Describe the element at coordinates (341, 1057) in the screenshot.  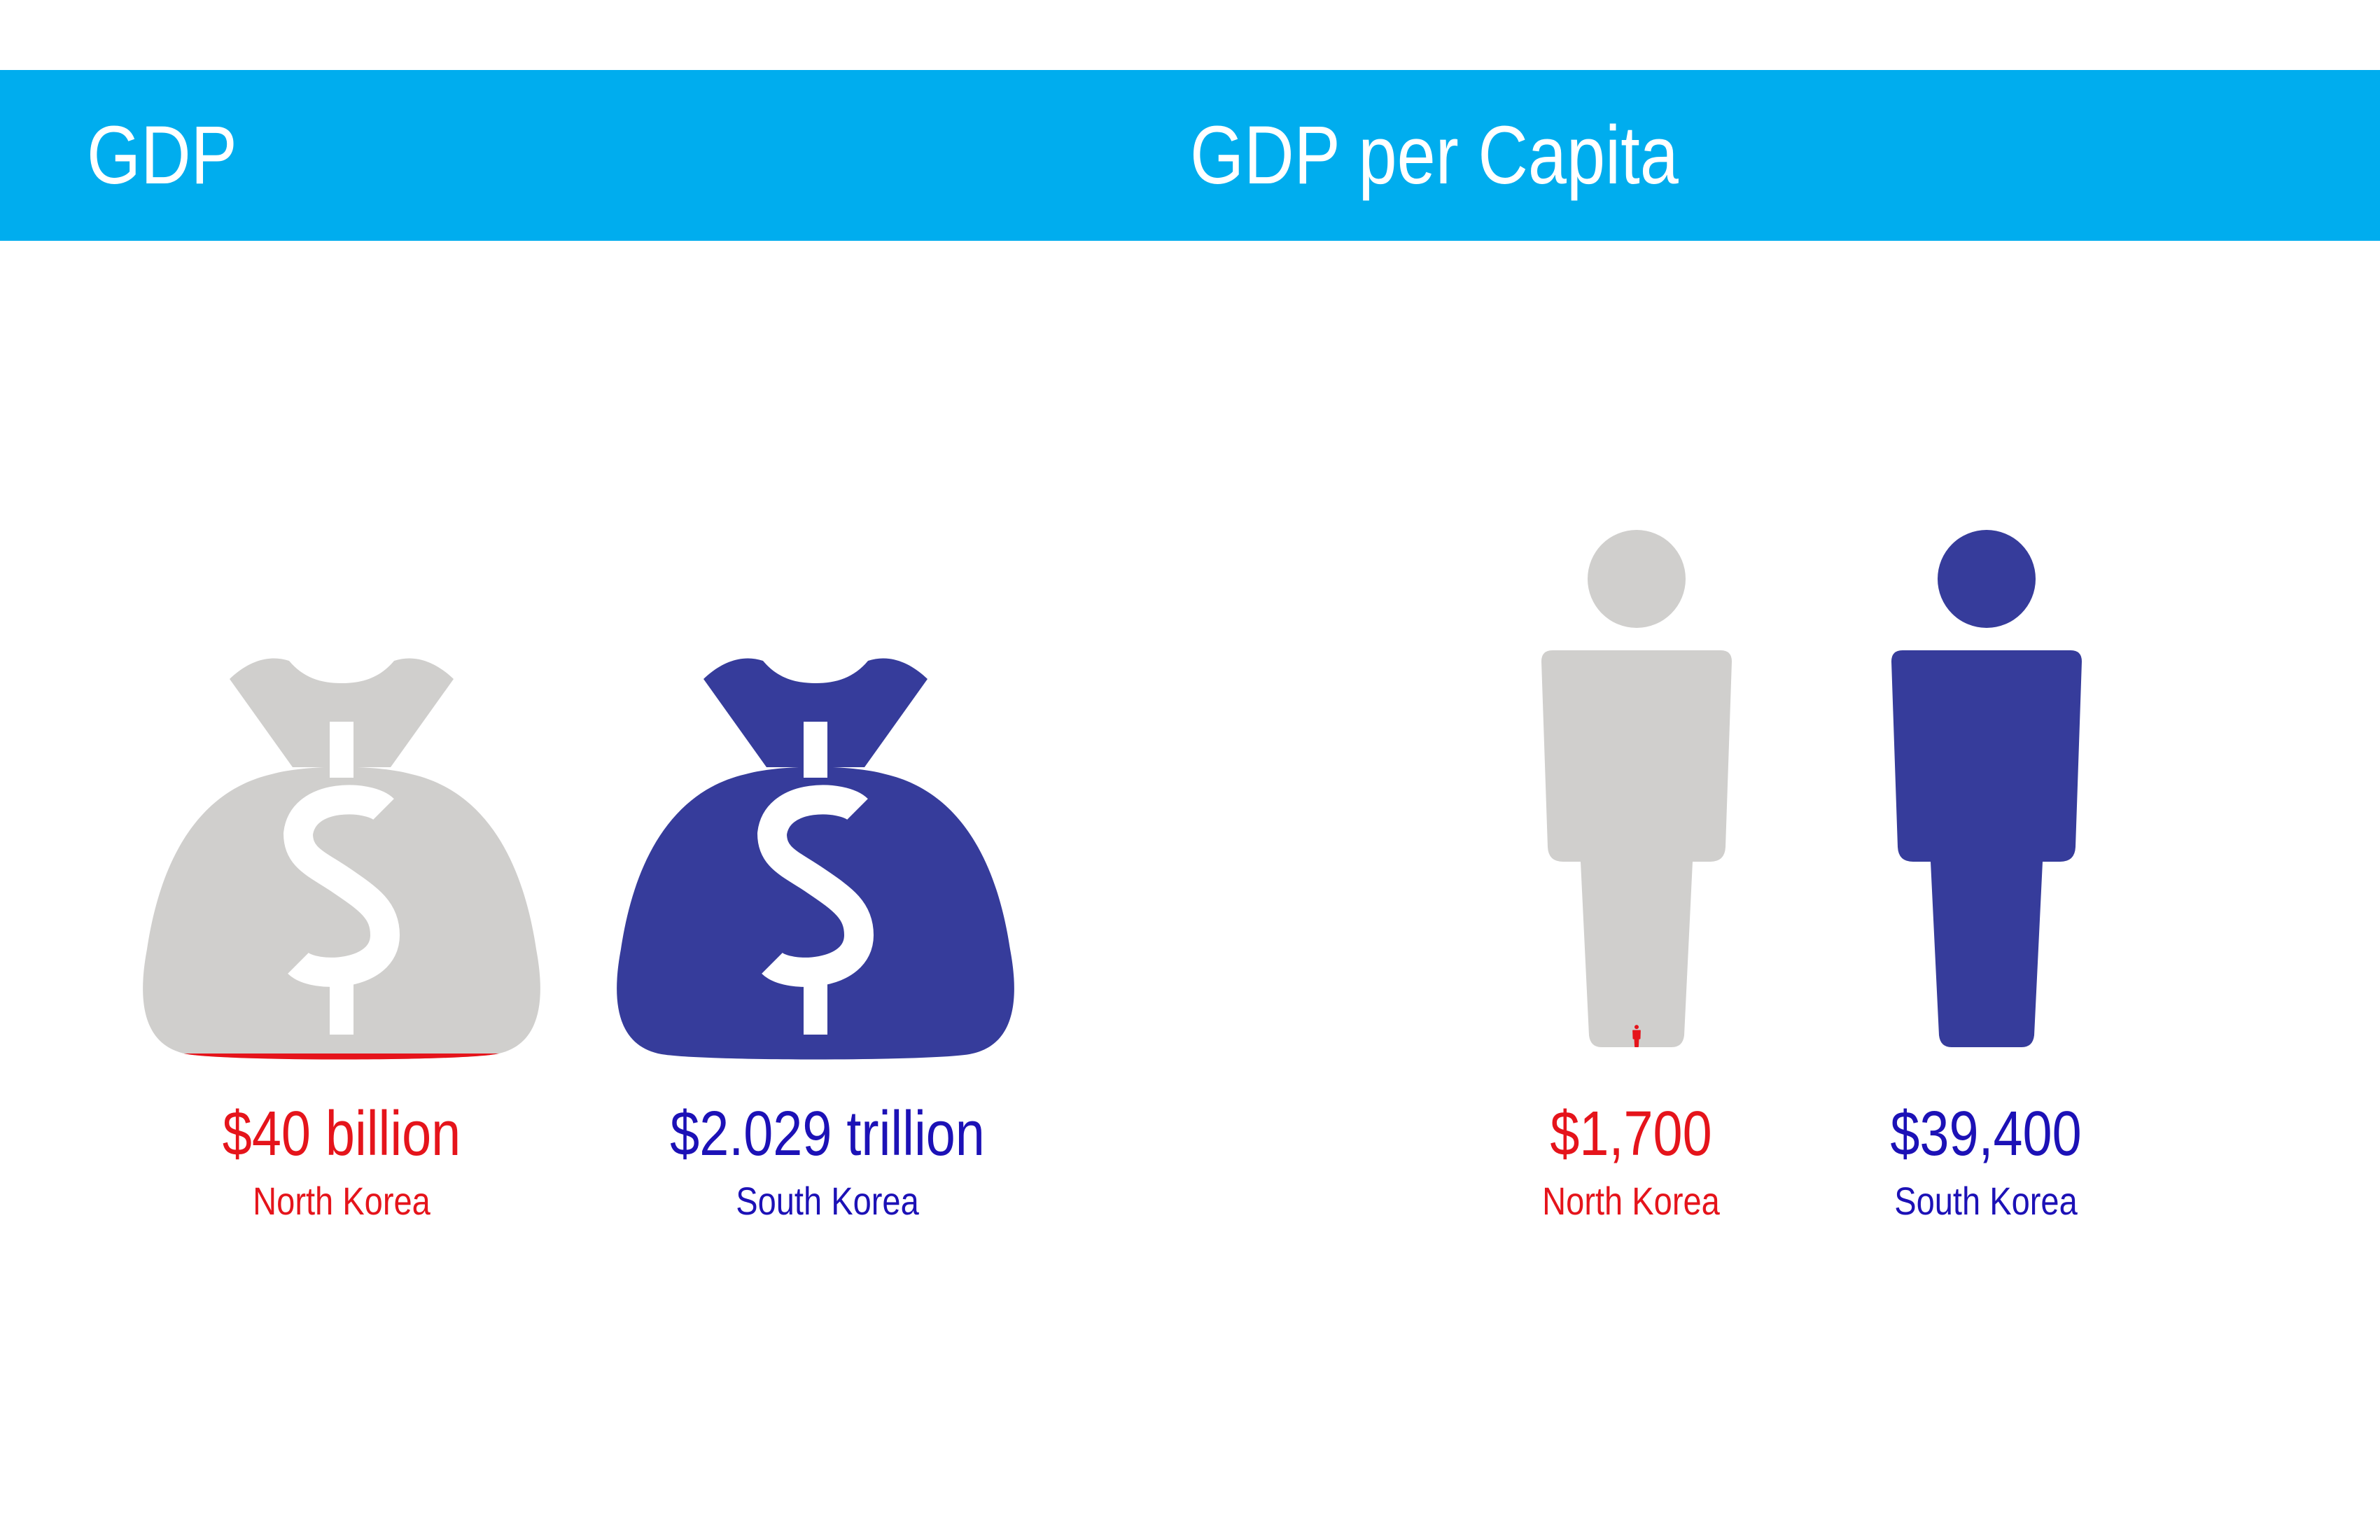
I see `north-korea-gdp-fill` at that location.